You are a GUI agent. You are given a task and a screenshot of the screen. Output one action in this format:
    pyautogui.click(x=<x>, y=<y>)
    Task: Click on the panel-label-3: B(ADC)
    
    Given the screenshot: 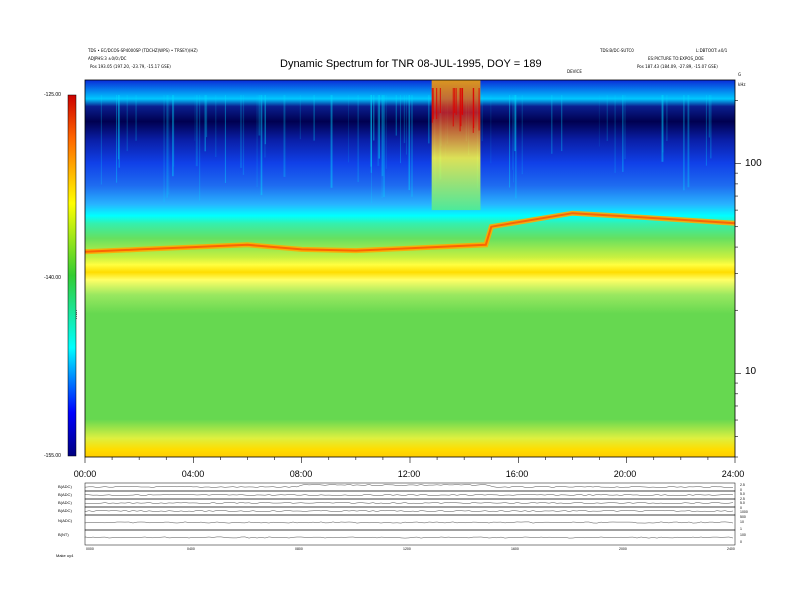 What is the action you would take?
    pyautogui.click(x=65, y=502)
    